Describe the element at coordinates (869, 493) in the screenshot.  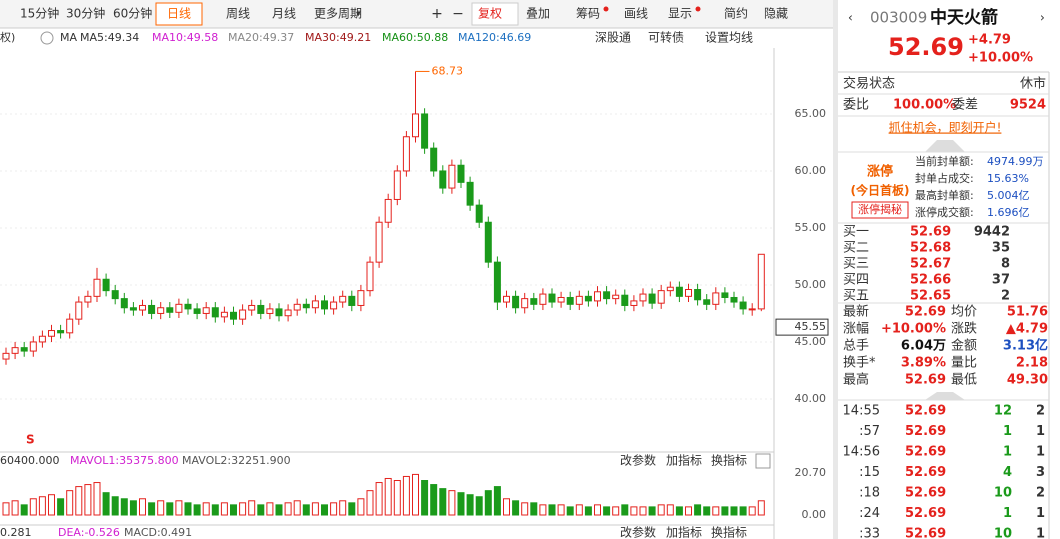
I see `trade-time: :18` at that location.